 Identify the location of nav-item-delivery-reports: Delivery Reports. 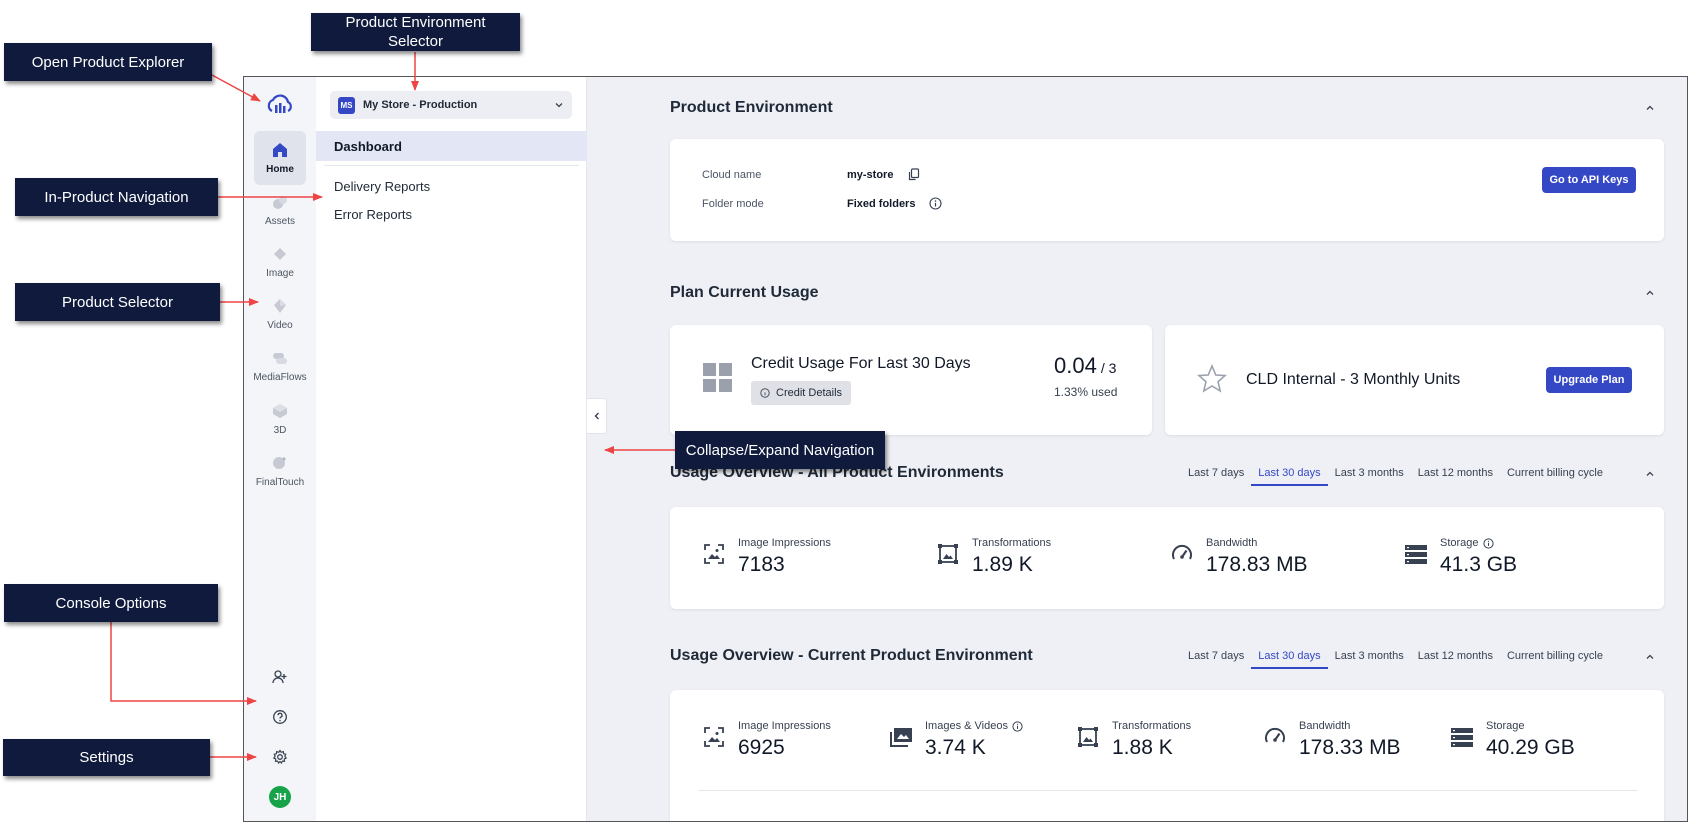
(382, 186).